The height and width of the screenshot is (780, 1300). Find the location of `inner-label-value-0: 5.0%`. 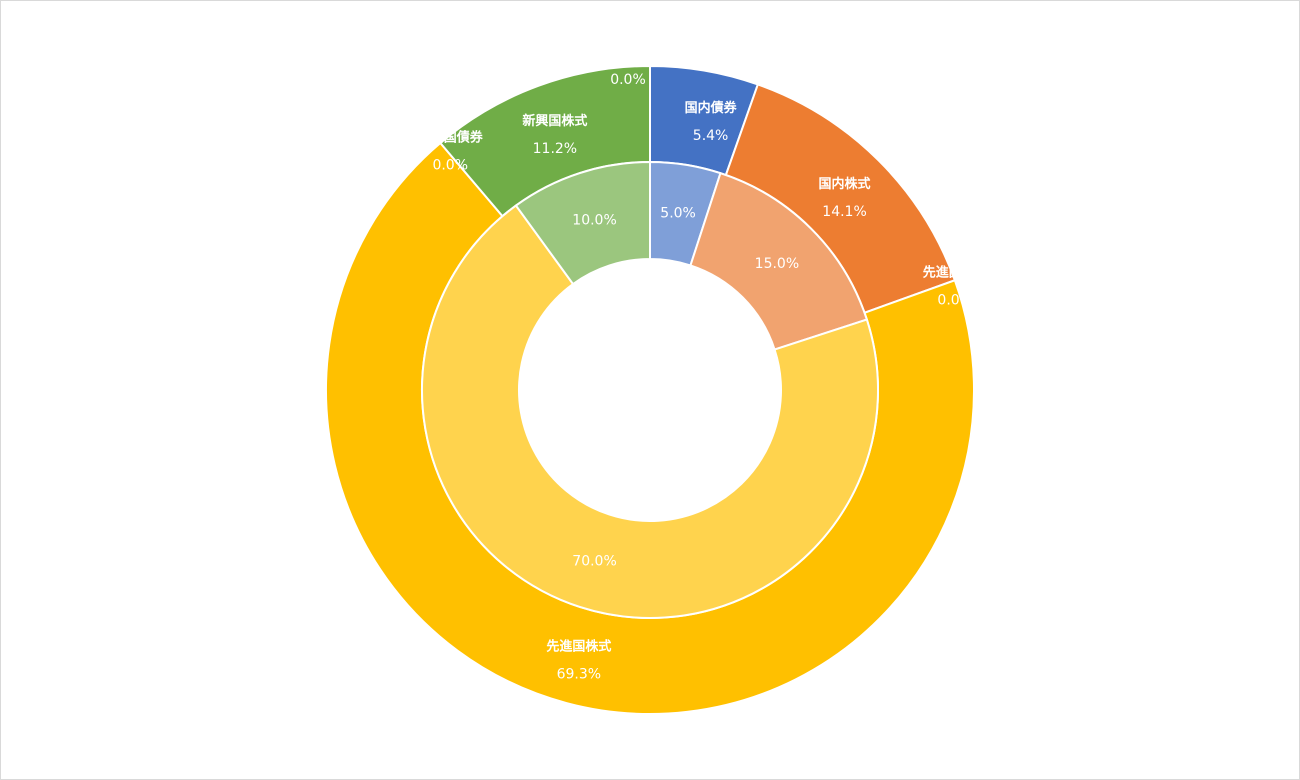

inner-label-value-0: 5.0% is located at coordinates (678, 214).